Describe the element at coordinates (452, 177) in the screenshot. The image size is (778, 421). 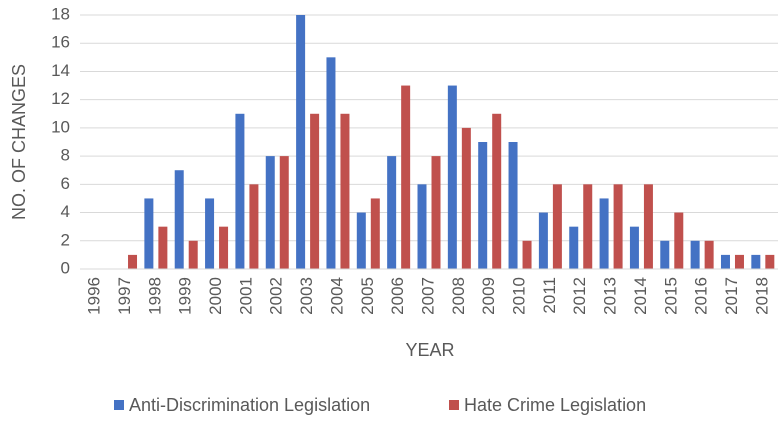
I see `bar-anti-discrimination-2008` at that location.